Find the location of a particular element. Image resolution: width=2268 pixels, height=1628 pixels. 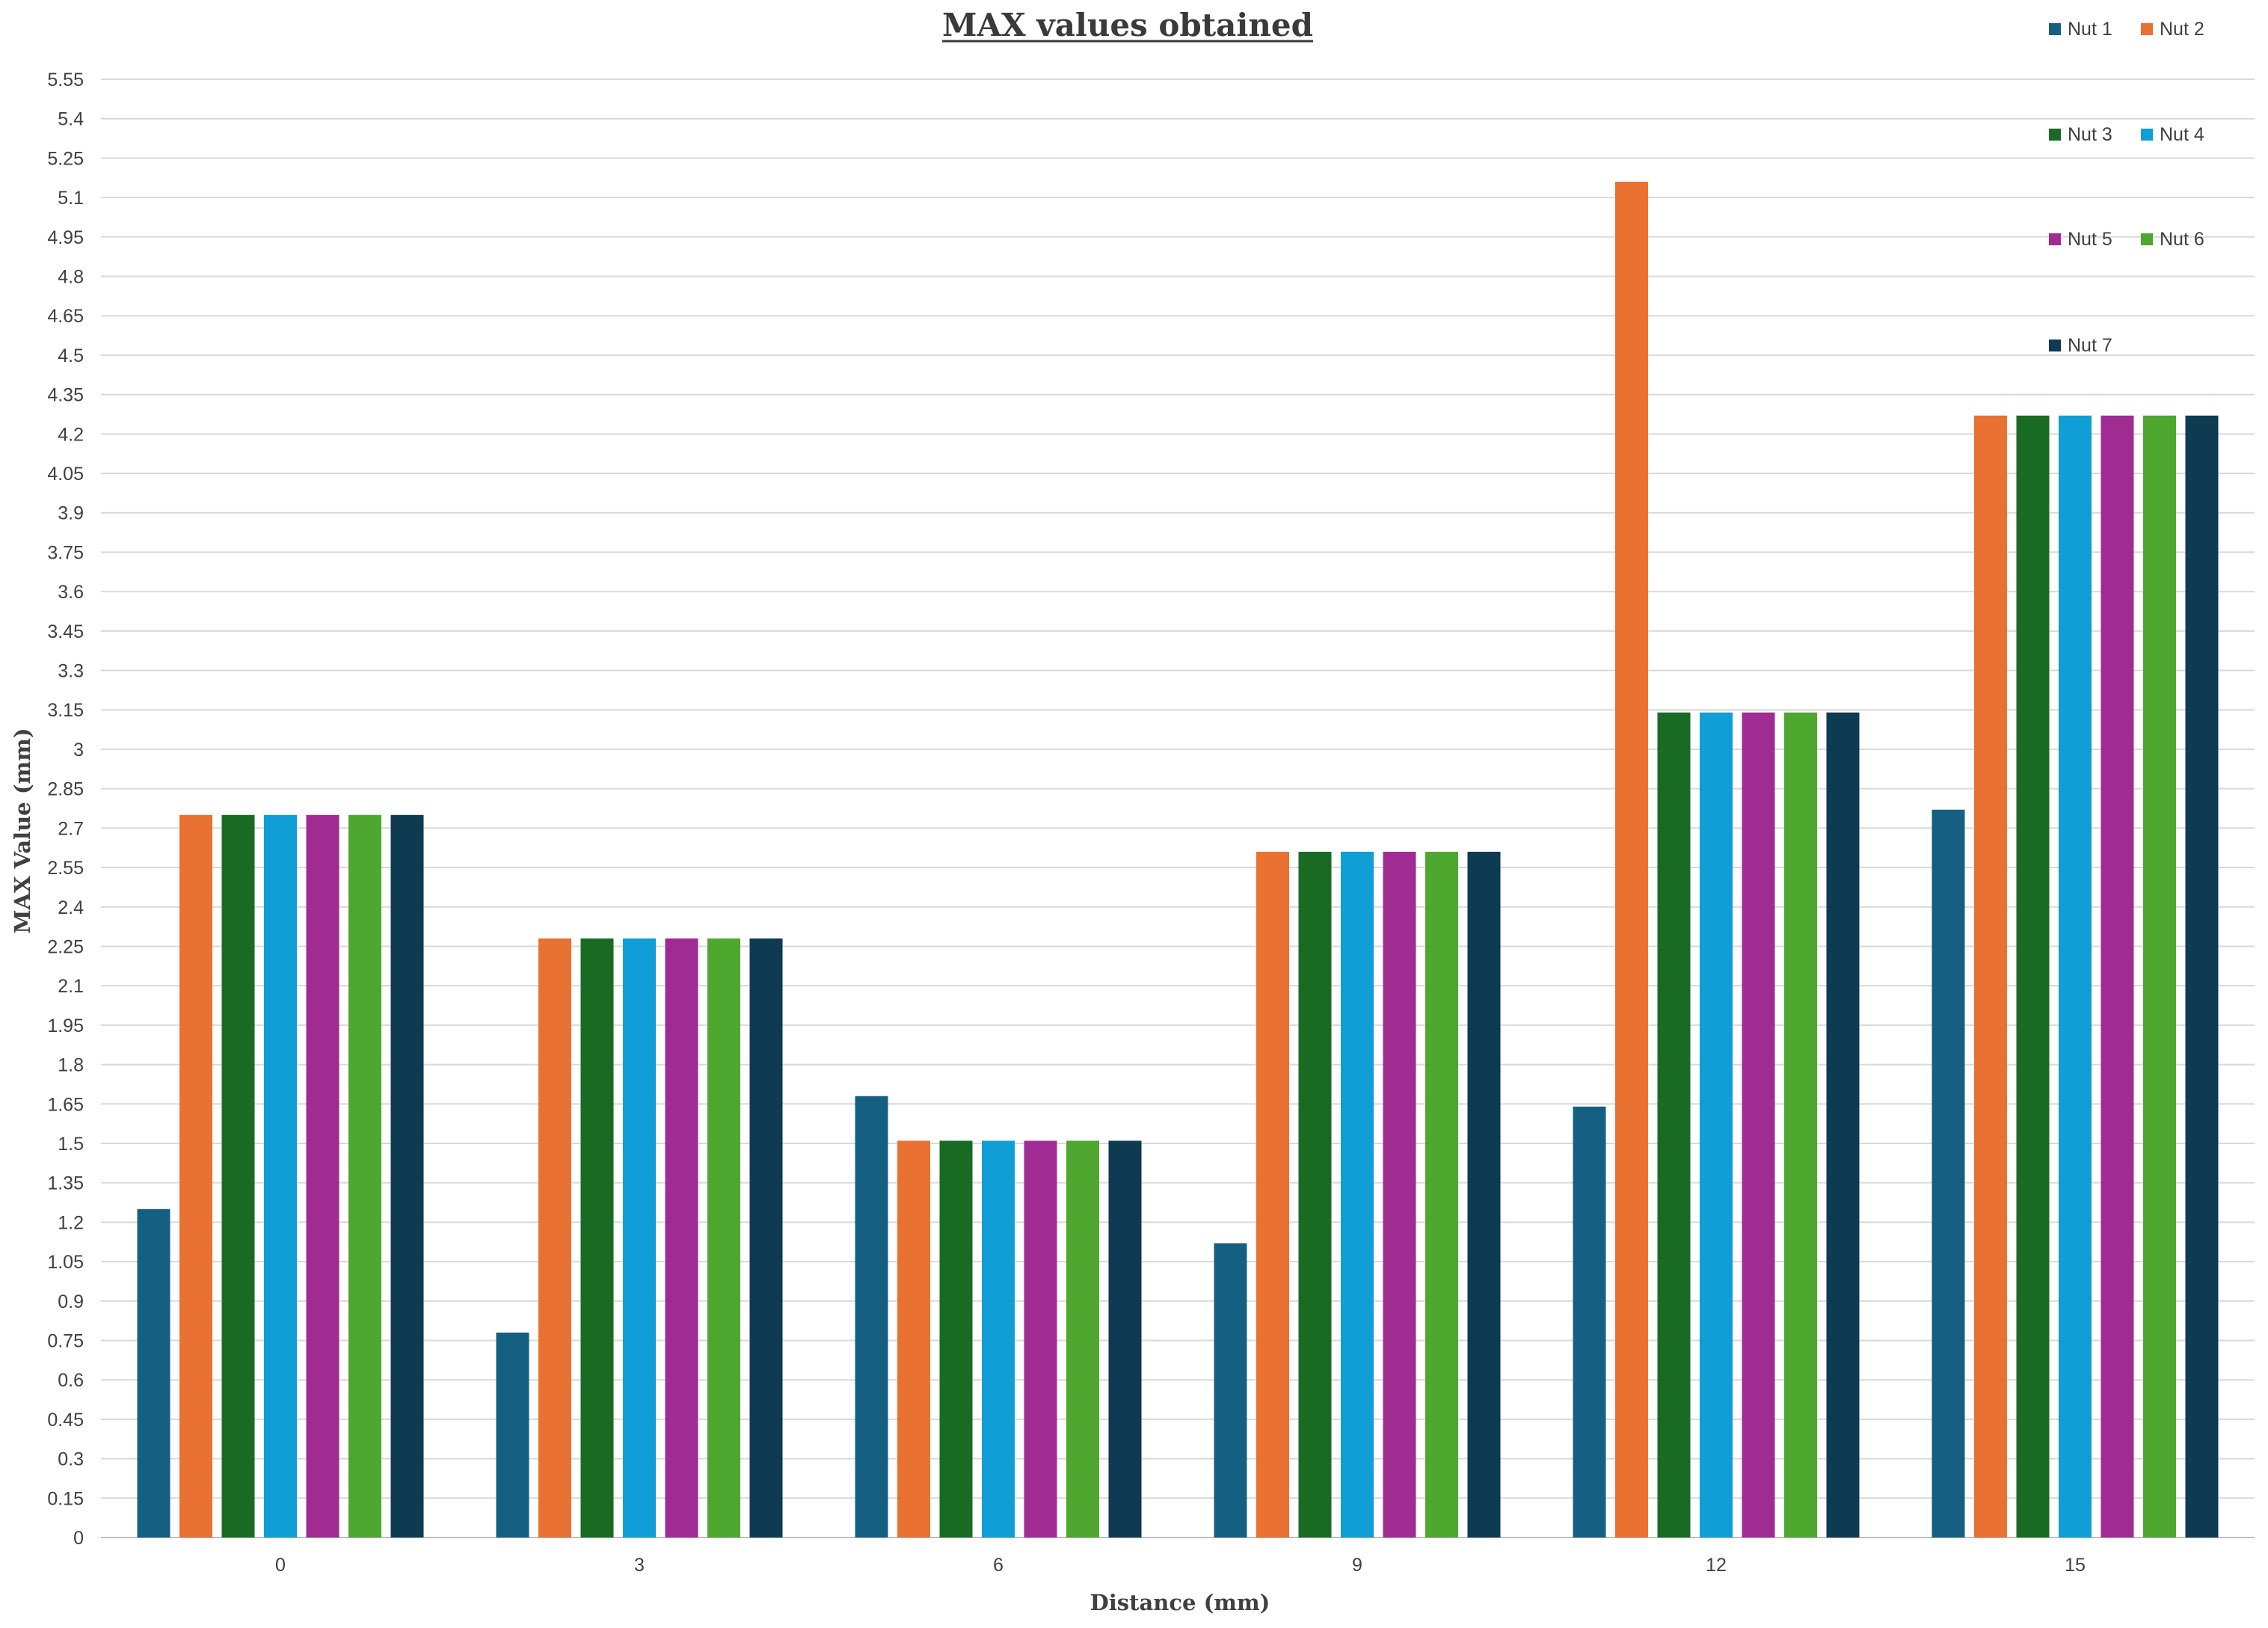

y-tick-label: 1.2 is located at coordinates (71, 1222).